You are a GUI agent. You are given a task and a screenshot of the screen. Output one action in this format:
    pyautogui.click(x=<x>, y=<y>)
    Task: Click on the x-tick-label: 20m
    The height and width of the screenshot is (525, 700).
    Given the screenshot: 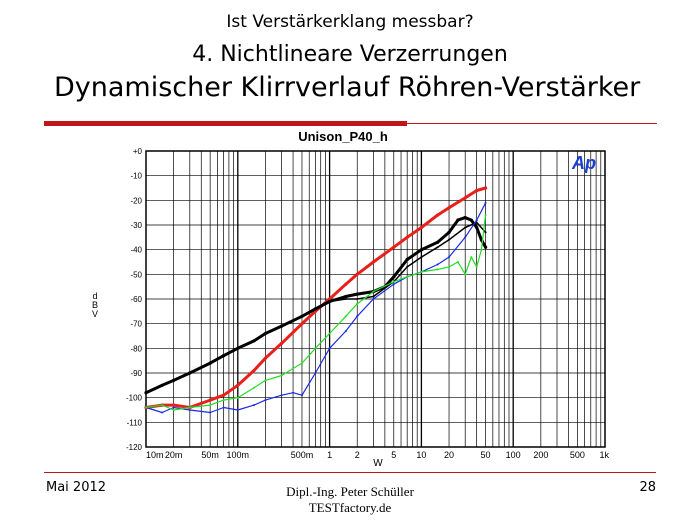 What is the action you would take?
    pyautogui.click(x=174, y=455)
    